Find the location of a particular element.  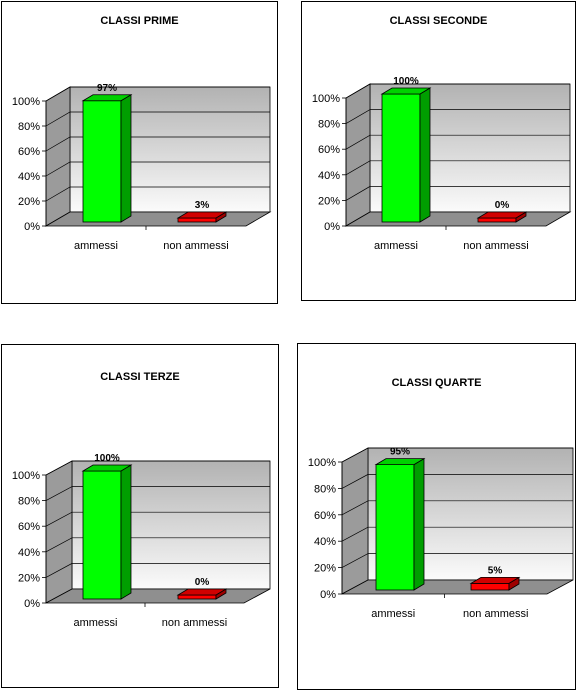

chart-title: CLASSI TERZE is located at coordinates (140, 377).